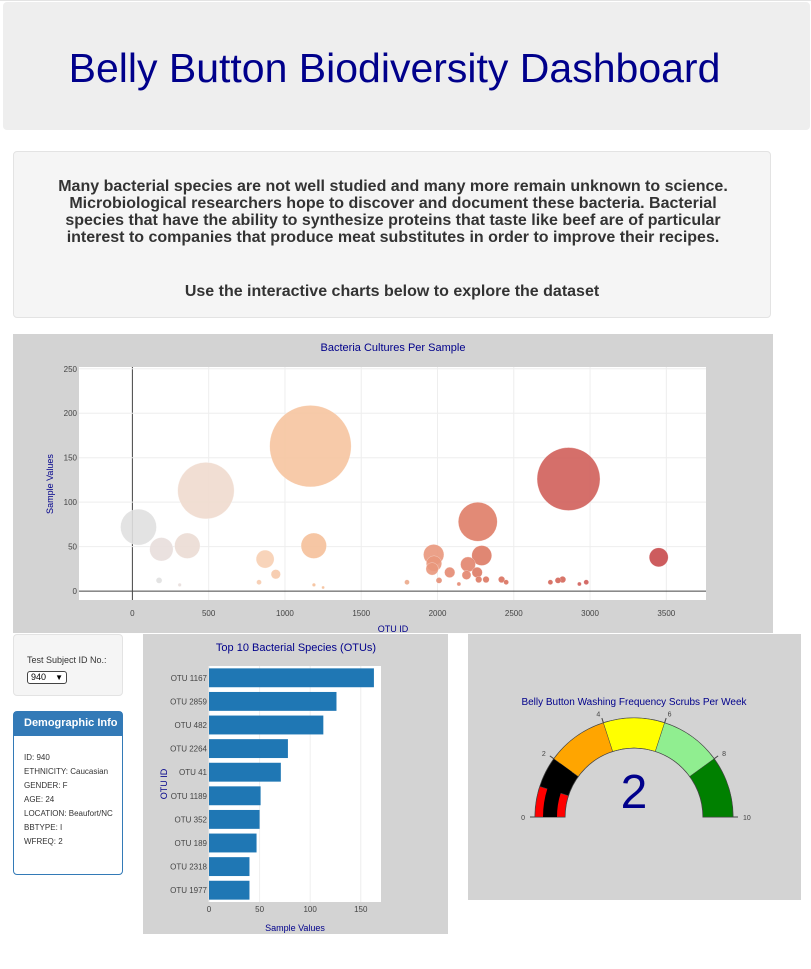  Describe the element at coordinates (191, 725) in the screenshot. I see `bar-category-label: OTU 482` at that location.